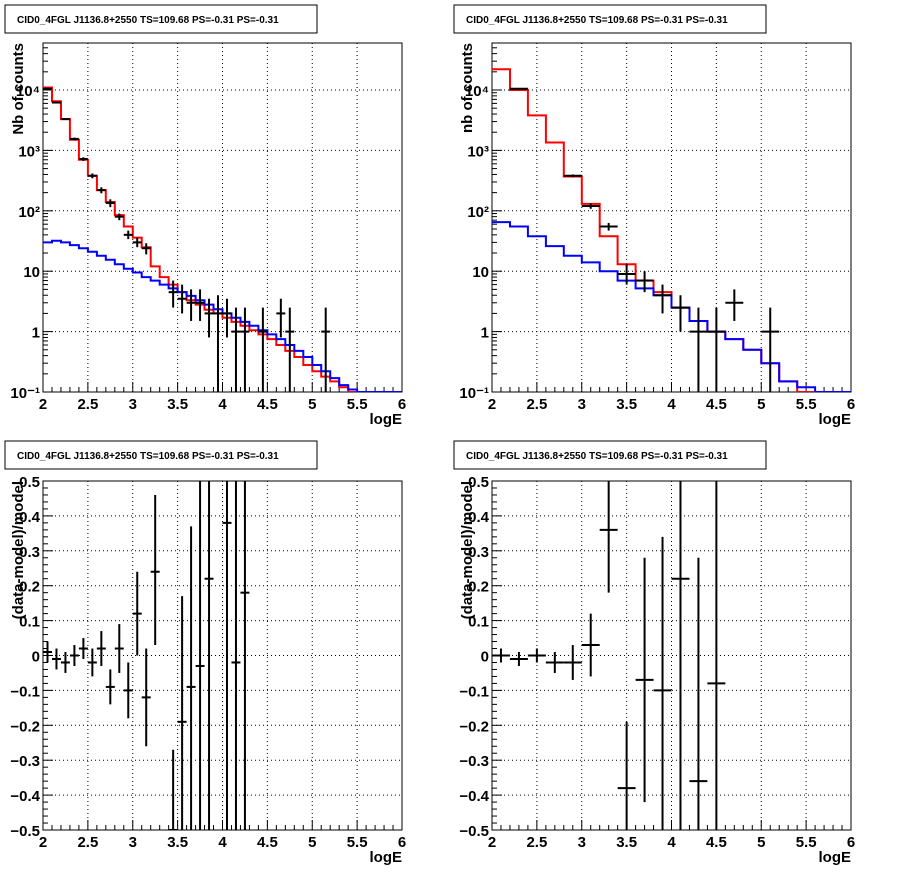  Describe the element at coordinates (474, 393) in the screenshot. I see `y-tick-label: 10⁻¹` at that location.